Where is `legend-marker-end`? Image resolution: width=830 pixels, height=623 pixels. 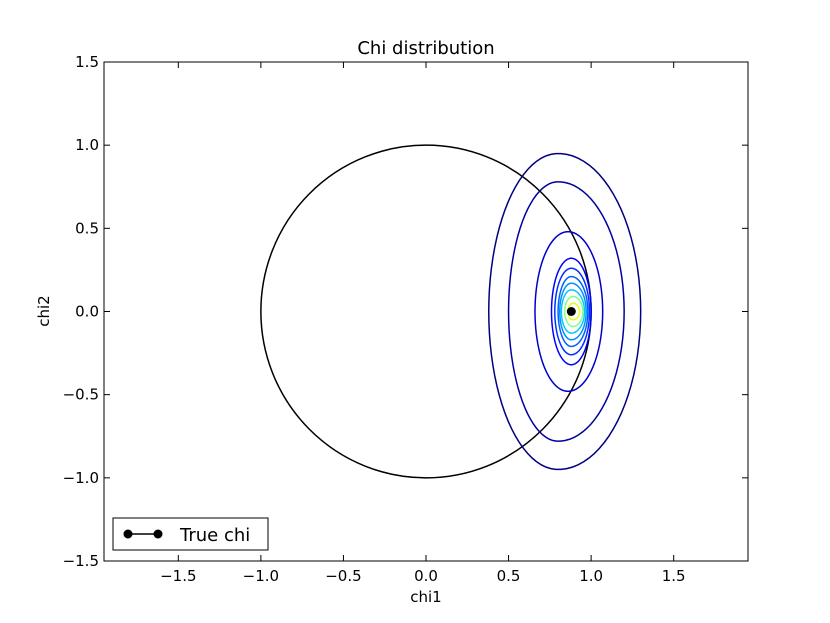 legend-marker-end is located at coordinates (158, 534).